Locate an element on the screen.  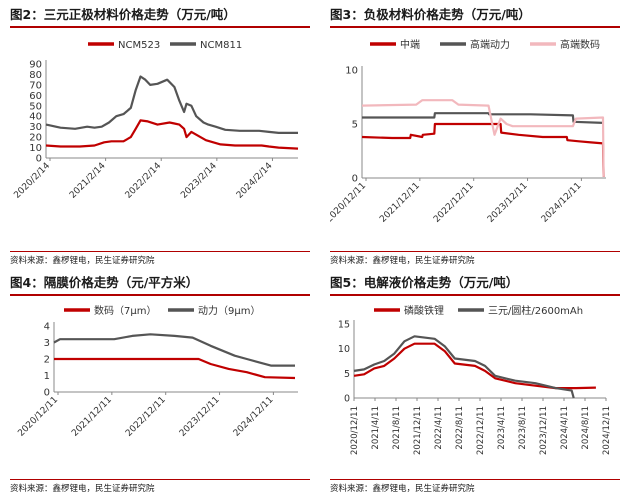
x-tick-label: 2022/4/11 is located at coordinates (439, 428).